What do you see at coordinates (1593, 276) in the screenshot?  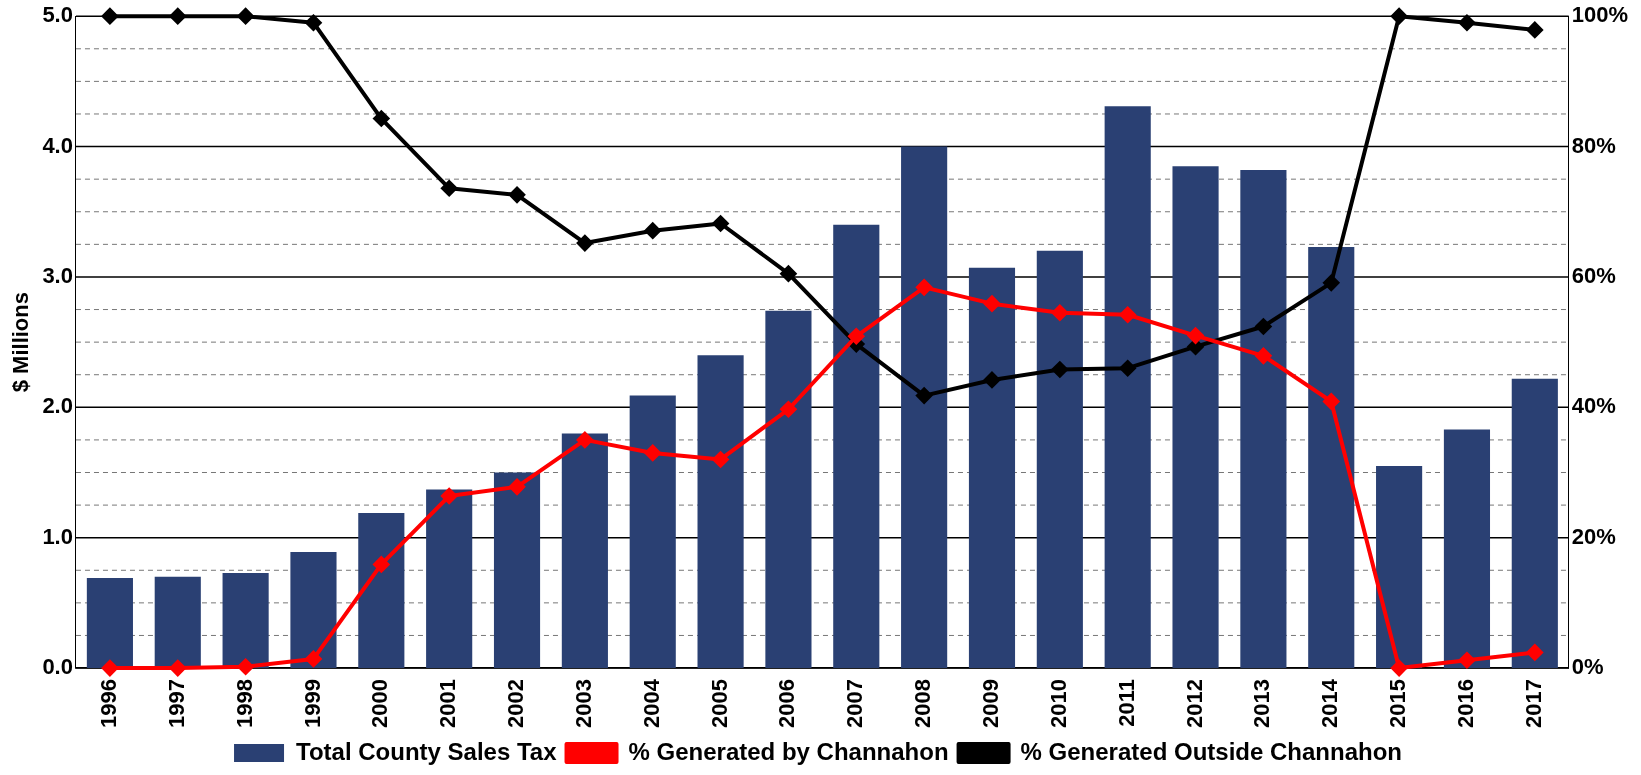 I see `y2-tick-label: 60%` at bounding box center [1593, 276].